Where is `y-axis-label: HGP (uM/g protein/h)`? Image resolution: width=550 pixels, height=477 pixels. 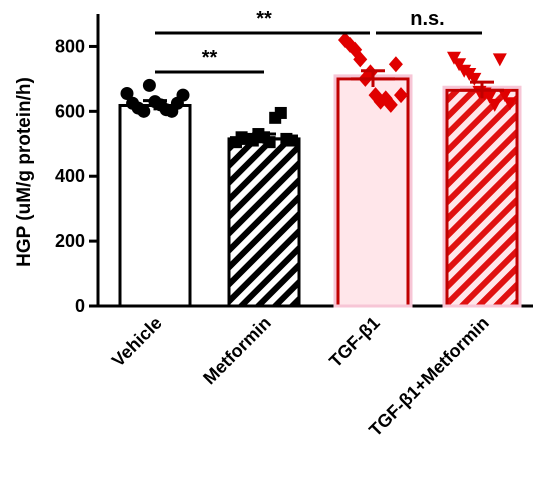
y-axis-label: HGP (uM/g protein/h) is located at coordinates (24, 172).